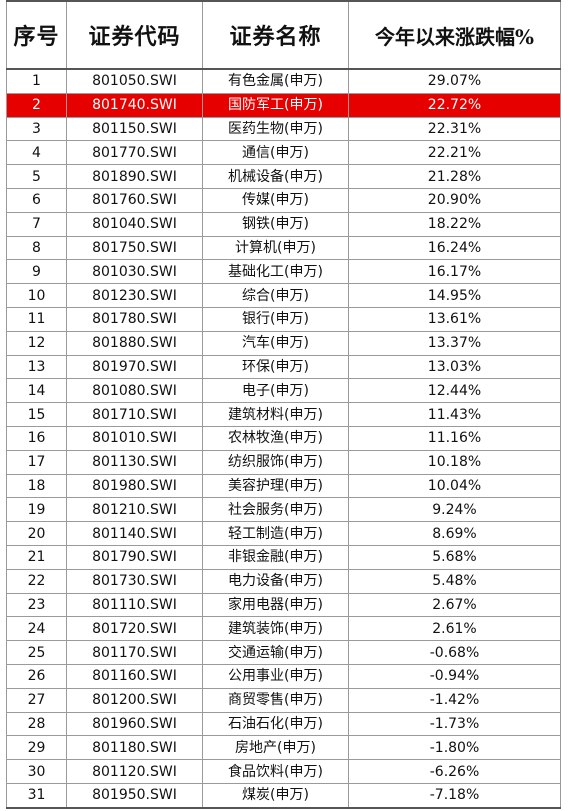 This screenshot has height=811, width=569. Describe the element at coordinates (275, 771) in the screenshot. I see `cell-name: 食品饮料(申万)` at that location.